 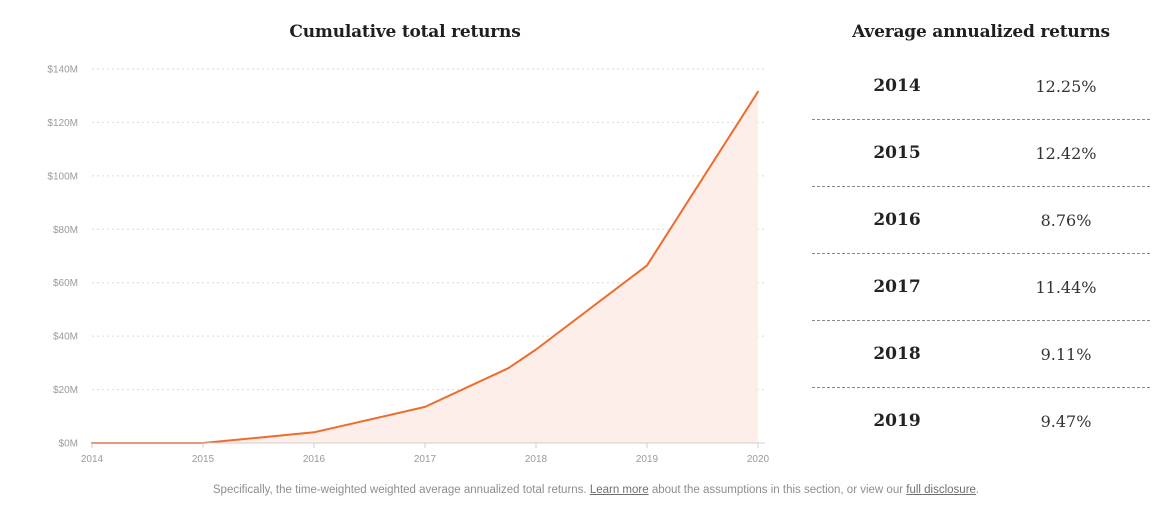 What do you see at coordinates (405, 32) in the screenshot?
I see `chart-title: Cumulative total returns` at bounding box center [405, 32].